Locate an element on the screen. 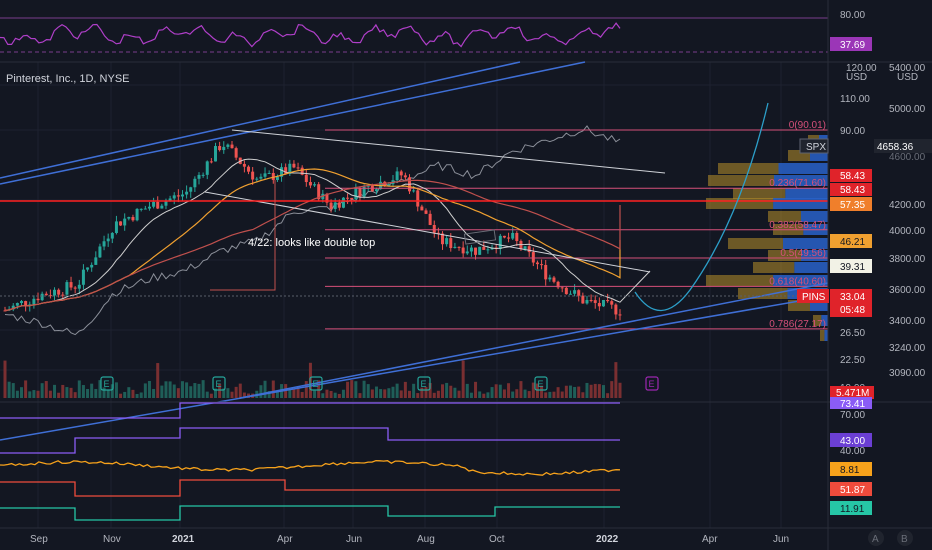  time-axis-label: Jun is located at coordinates (354, 539).